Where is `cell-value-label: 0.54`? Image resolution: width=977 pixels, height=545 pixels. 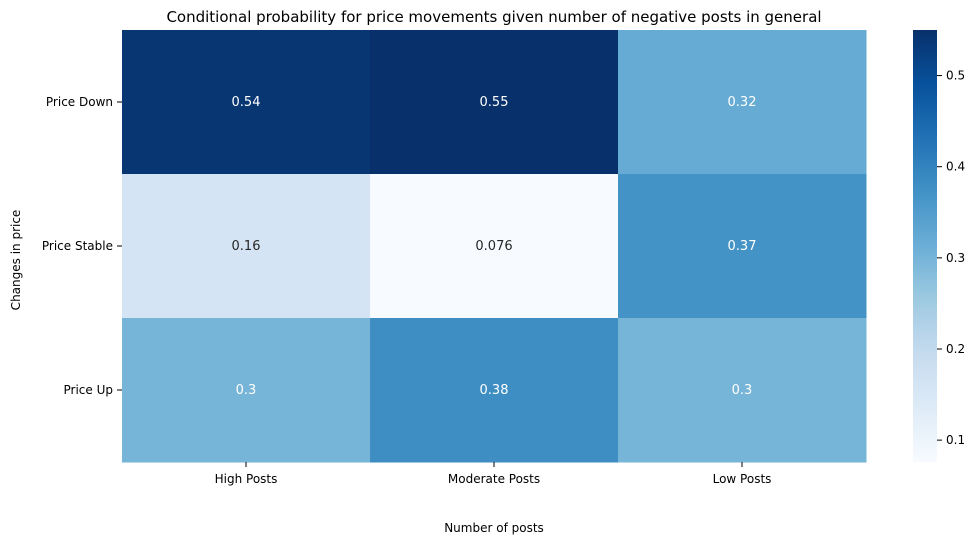
cell-value-label: 0.54 is located at coordinates (246, 102).